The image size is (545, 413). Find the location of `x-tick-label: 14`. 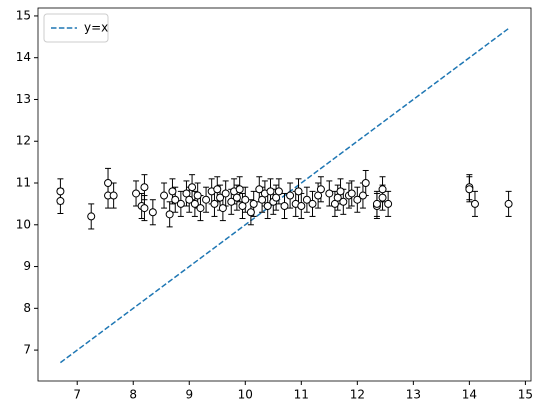

x-tick-label: 14 is located at coordinates (469, 395).